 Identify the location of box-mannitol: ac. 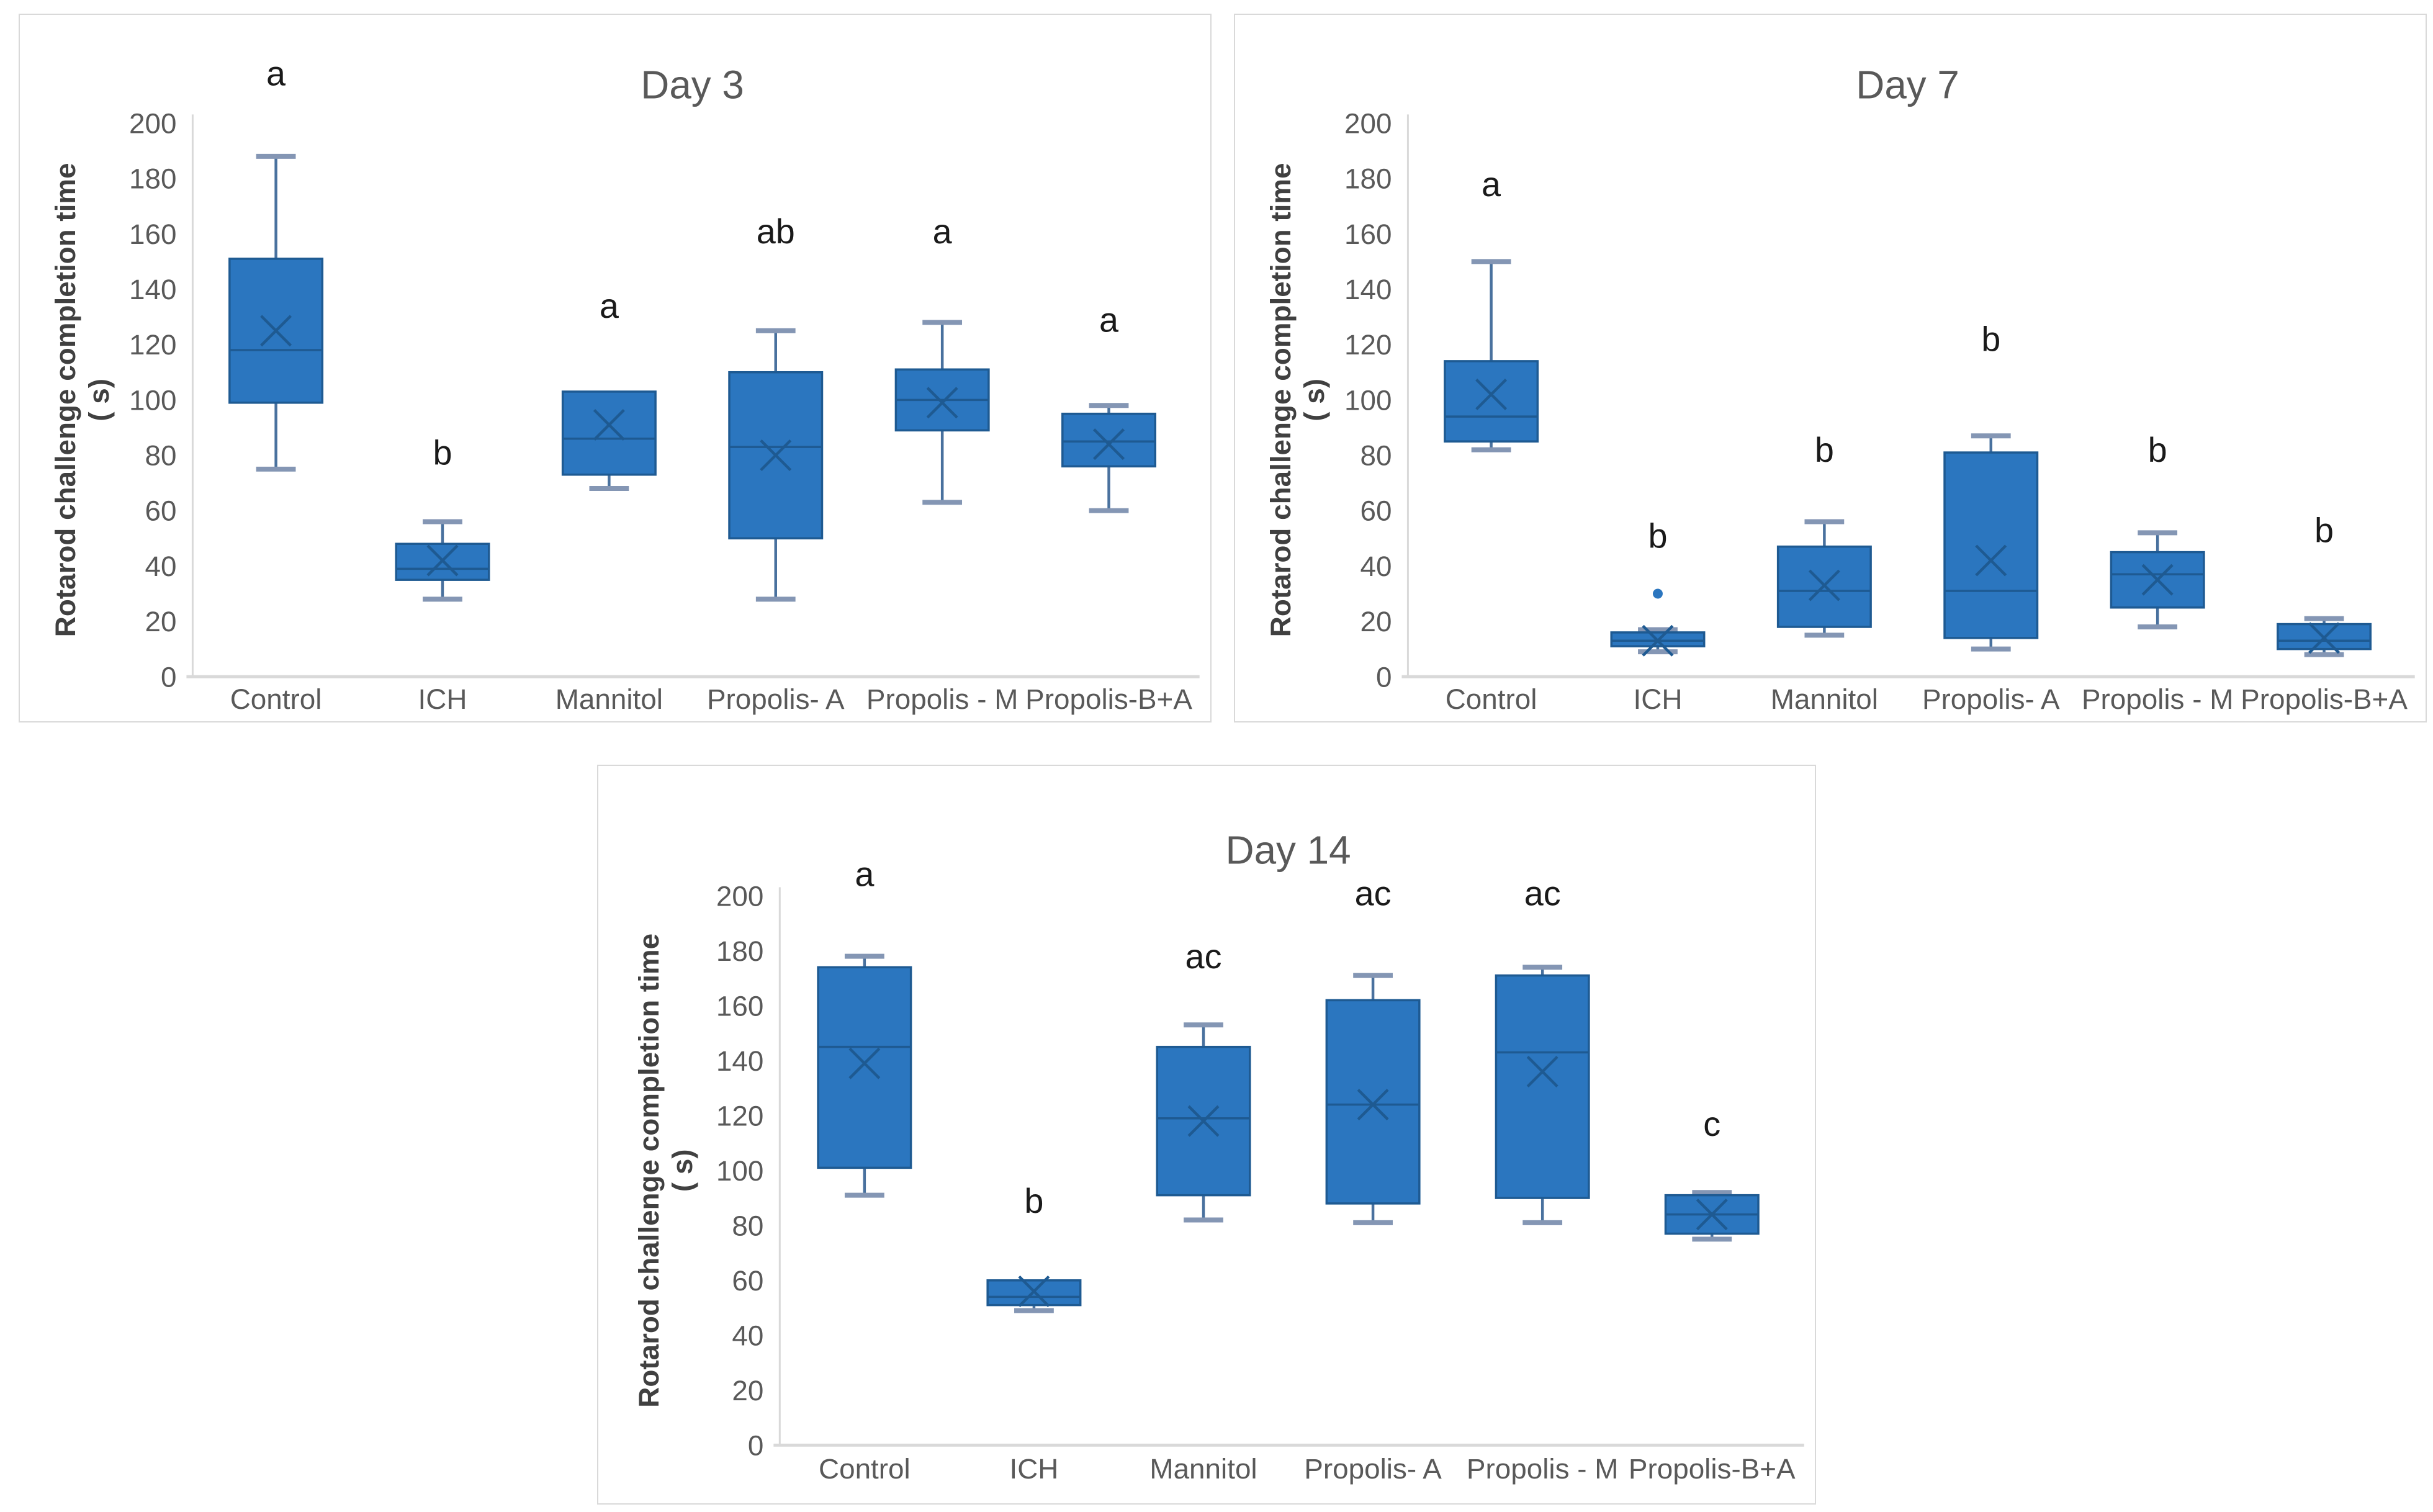
(1203, 1080).